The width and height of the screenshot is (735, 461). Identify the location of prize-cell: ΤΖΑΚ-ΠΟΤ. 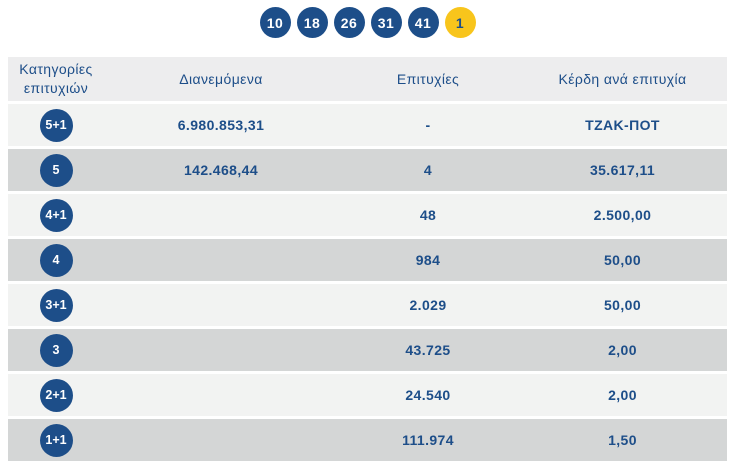
(622, 125).